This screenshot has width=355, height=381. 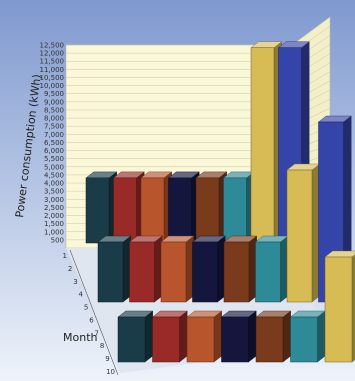 What do you see at coordinates (54, 119) in the screenshot?
I see `y-tick-label: 8,000` at bounding box center [54, 119].